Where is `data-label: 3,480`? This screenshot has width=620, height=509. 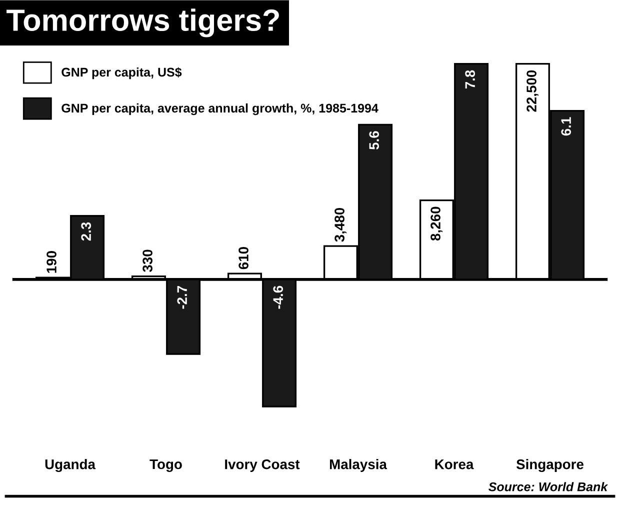 data-label: 3,480 is located at coordinates (340, 225).